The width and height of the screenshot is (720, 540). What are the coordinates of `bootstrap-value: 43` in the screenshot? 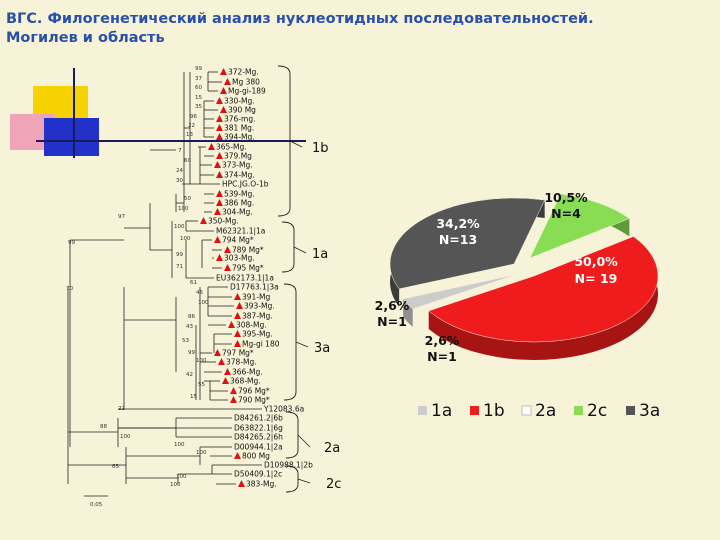 It's located at (189, 327).